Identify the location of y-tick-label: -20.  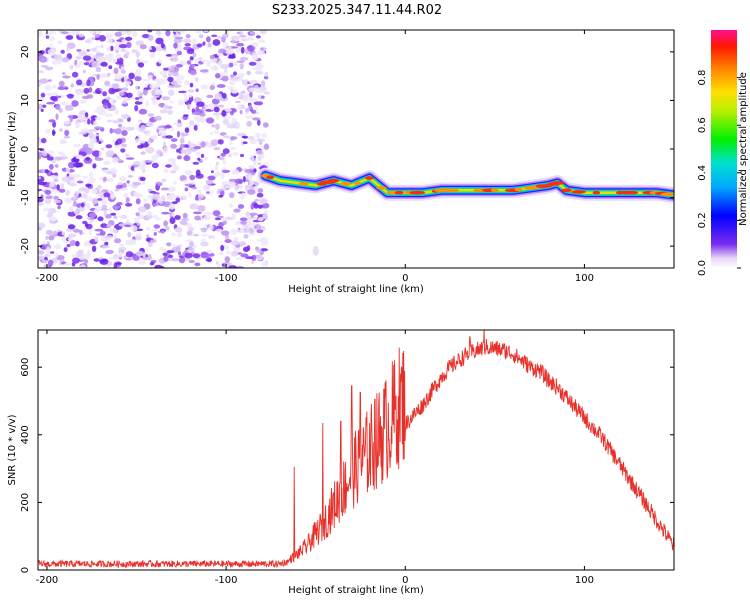
(25, 246).